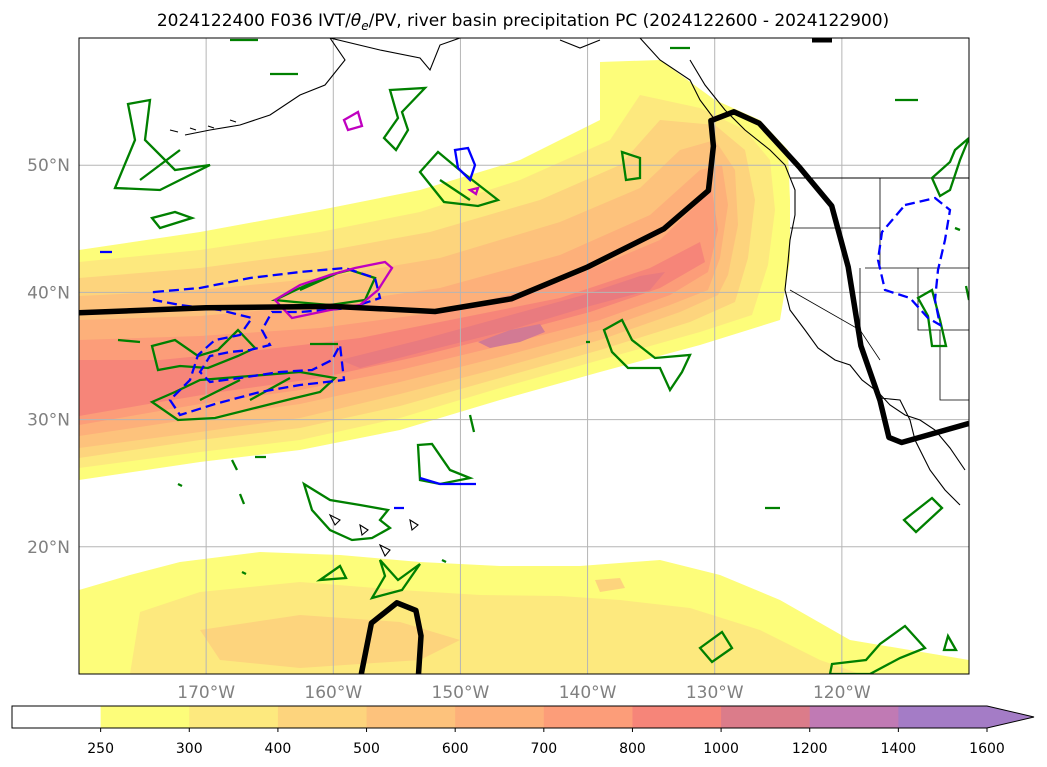 The width and height of the screenshot is (1047, 767). What do you see at coordinates (373, 535) in the screenshot?
I see `hawaii-islands` at bounding box center [373, 535].